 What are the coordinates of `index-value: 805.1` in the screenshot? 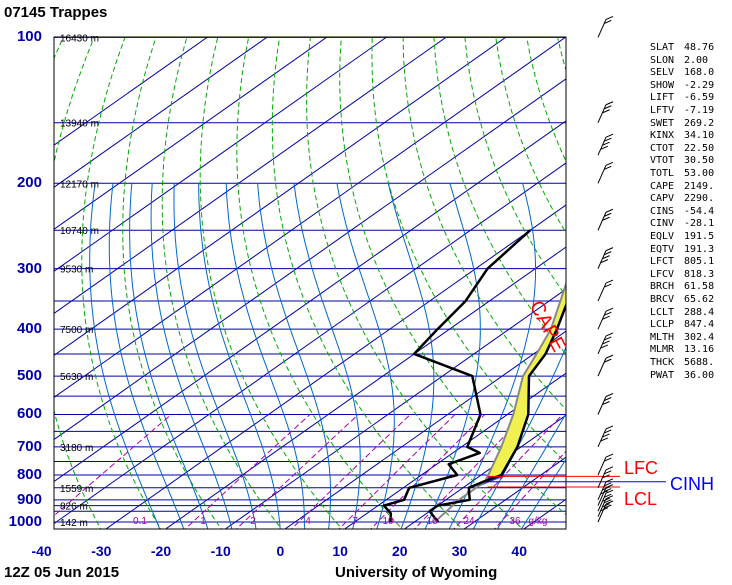 It's located at (699, 262).